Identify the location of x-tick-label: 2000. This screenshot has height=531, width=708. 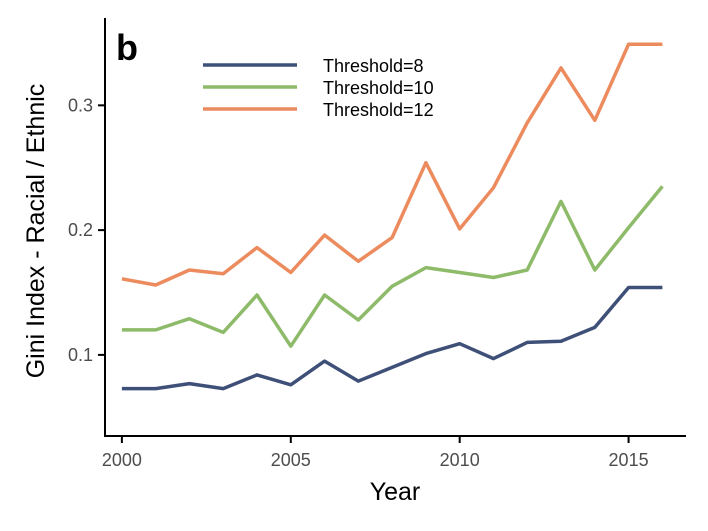
(122, 460).